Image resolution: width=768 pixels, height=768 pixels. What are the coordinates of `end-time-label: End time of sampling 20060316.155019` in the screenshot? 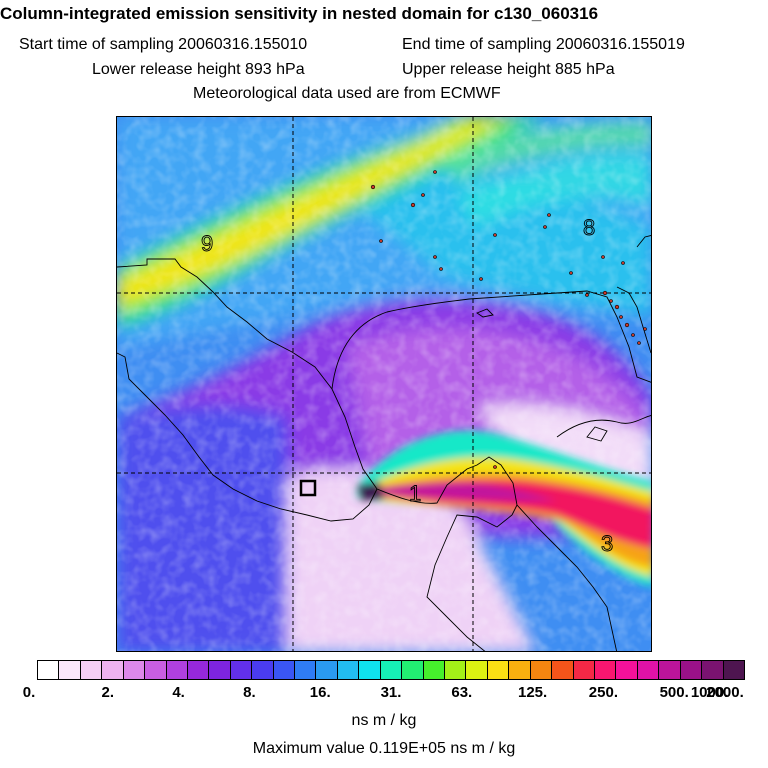 It's located at (543, 44).